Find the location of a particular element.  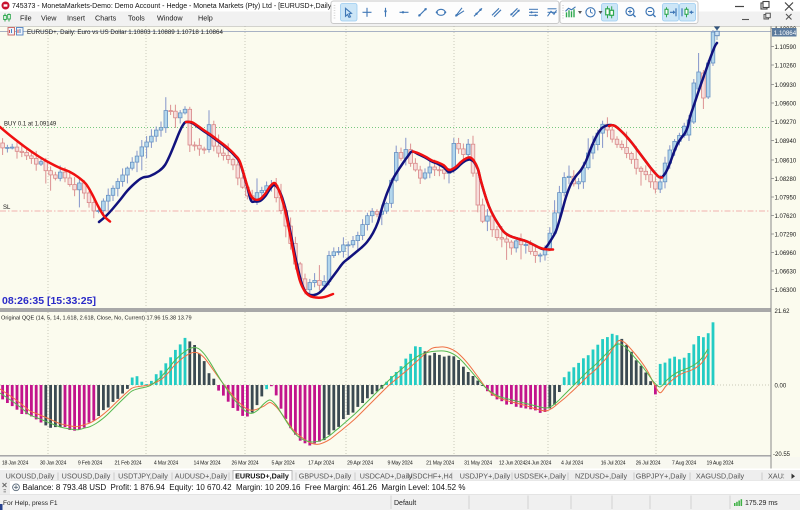

svg-text: 31 May 2024 is located at coordinates (478, 464).